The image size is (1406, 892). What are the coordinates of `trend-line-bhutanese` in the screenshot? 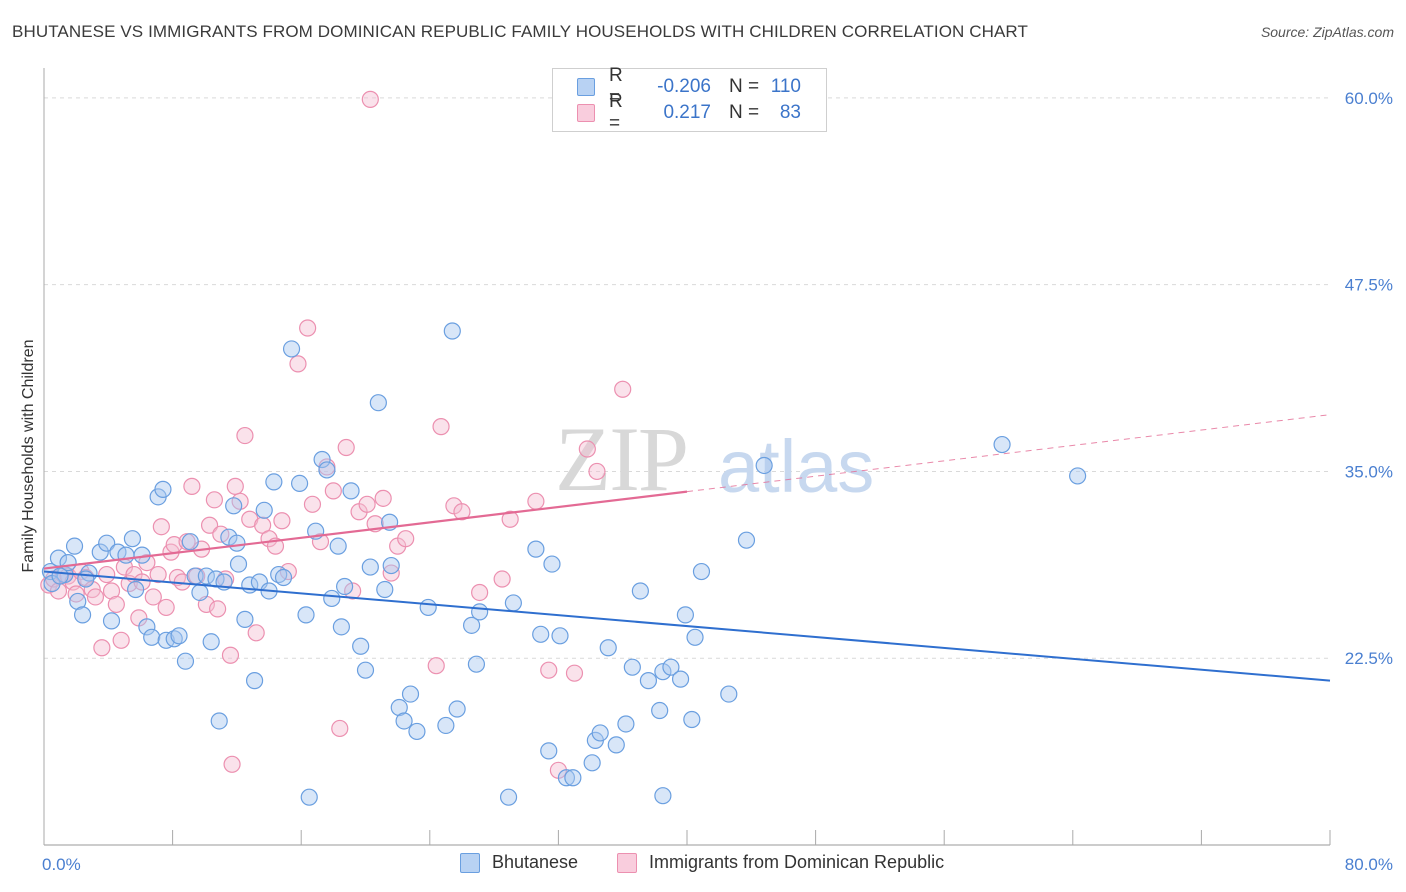 It's located at (687, 626).